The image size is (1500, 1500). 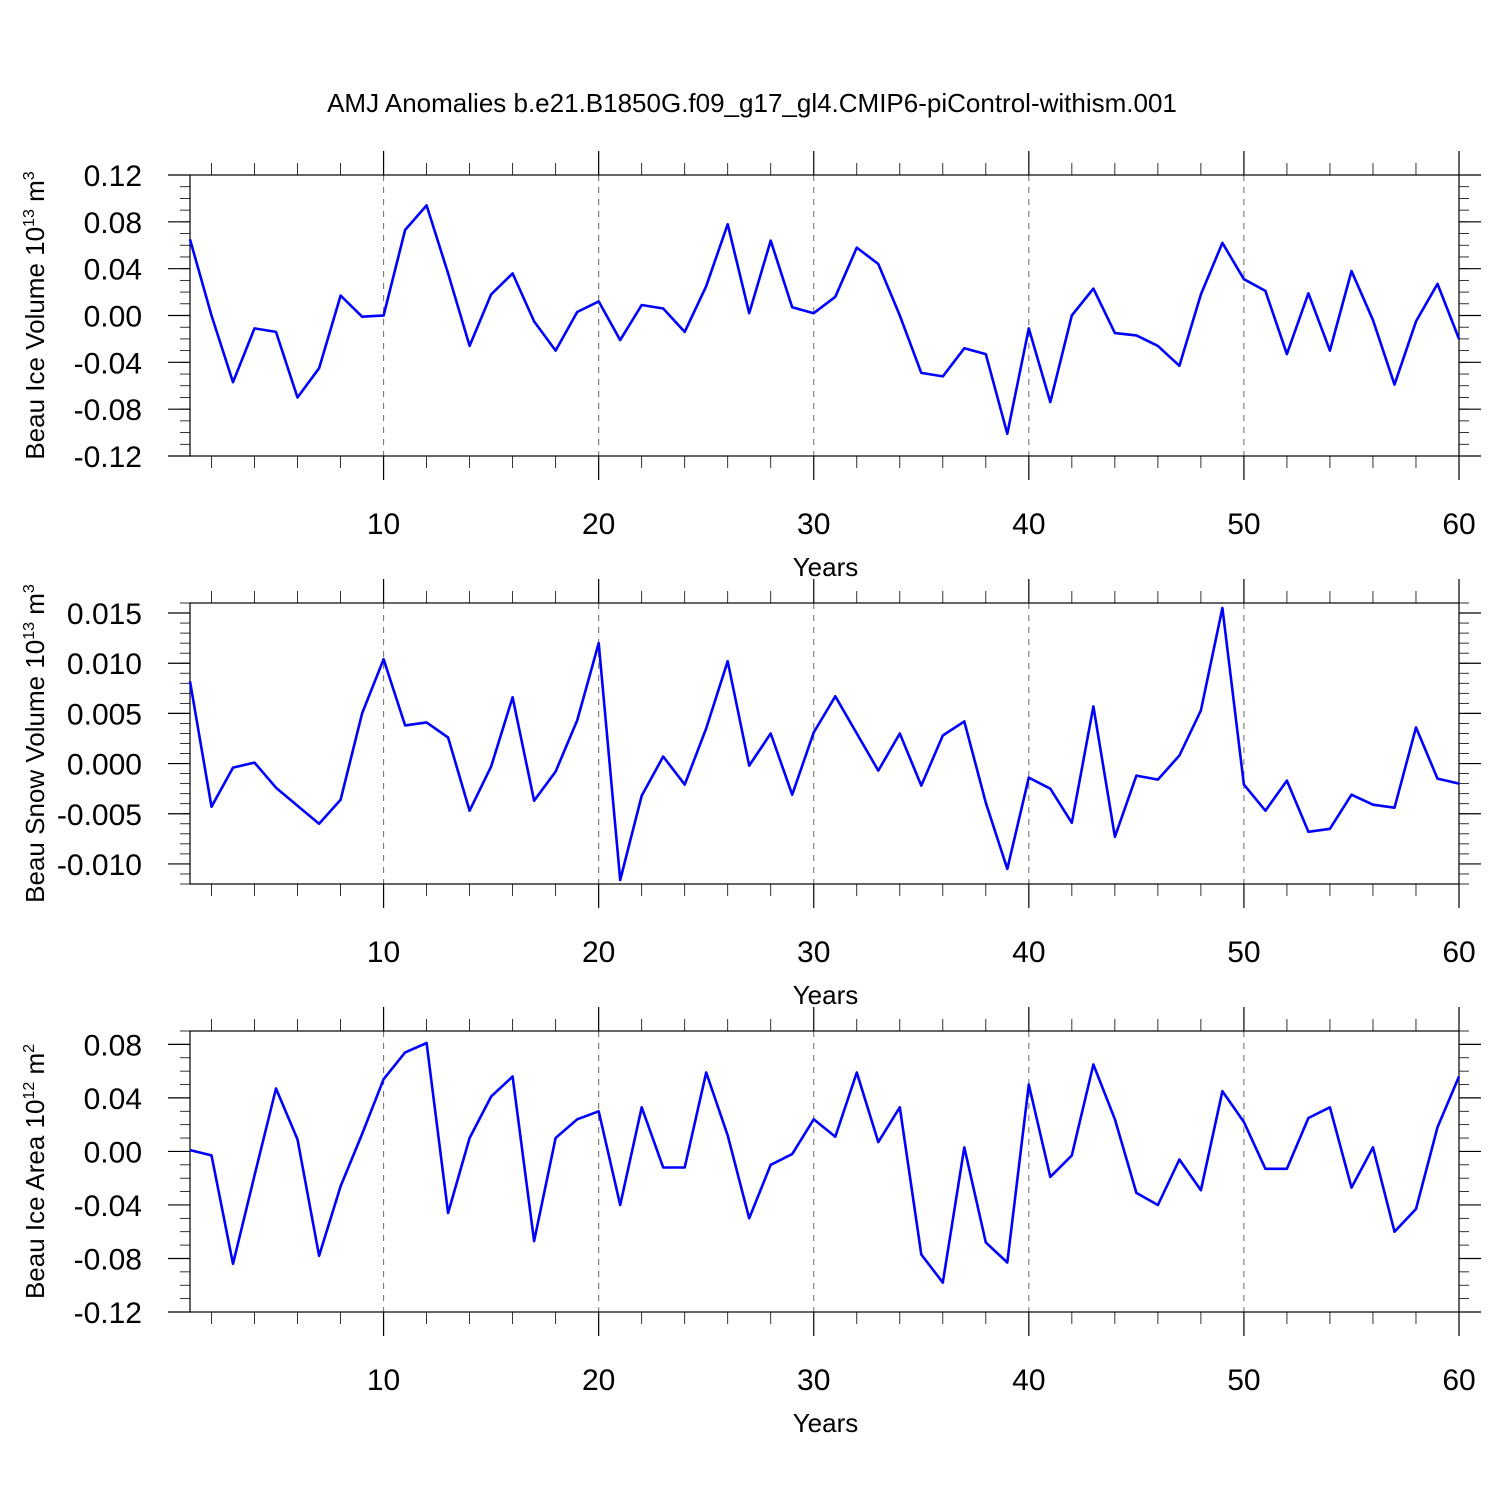 I want to click on y-tick-label: -0.010, so click(x=99, y=865).